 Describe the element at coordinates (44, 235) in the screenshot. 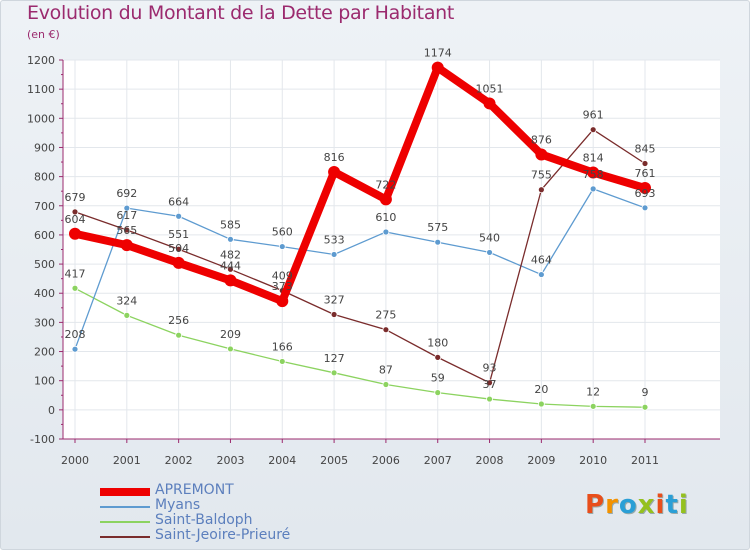

I see `y-tick-label: 600` at that location.